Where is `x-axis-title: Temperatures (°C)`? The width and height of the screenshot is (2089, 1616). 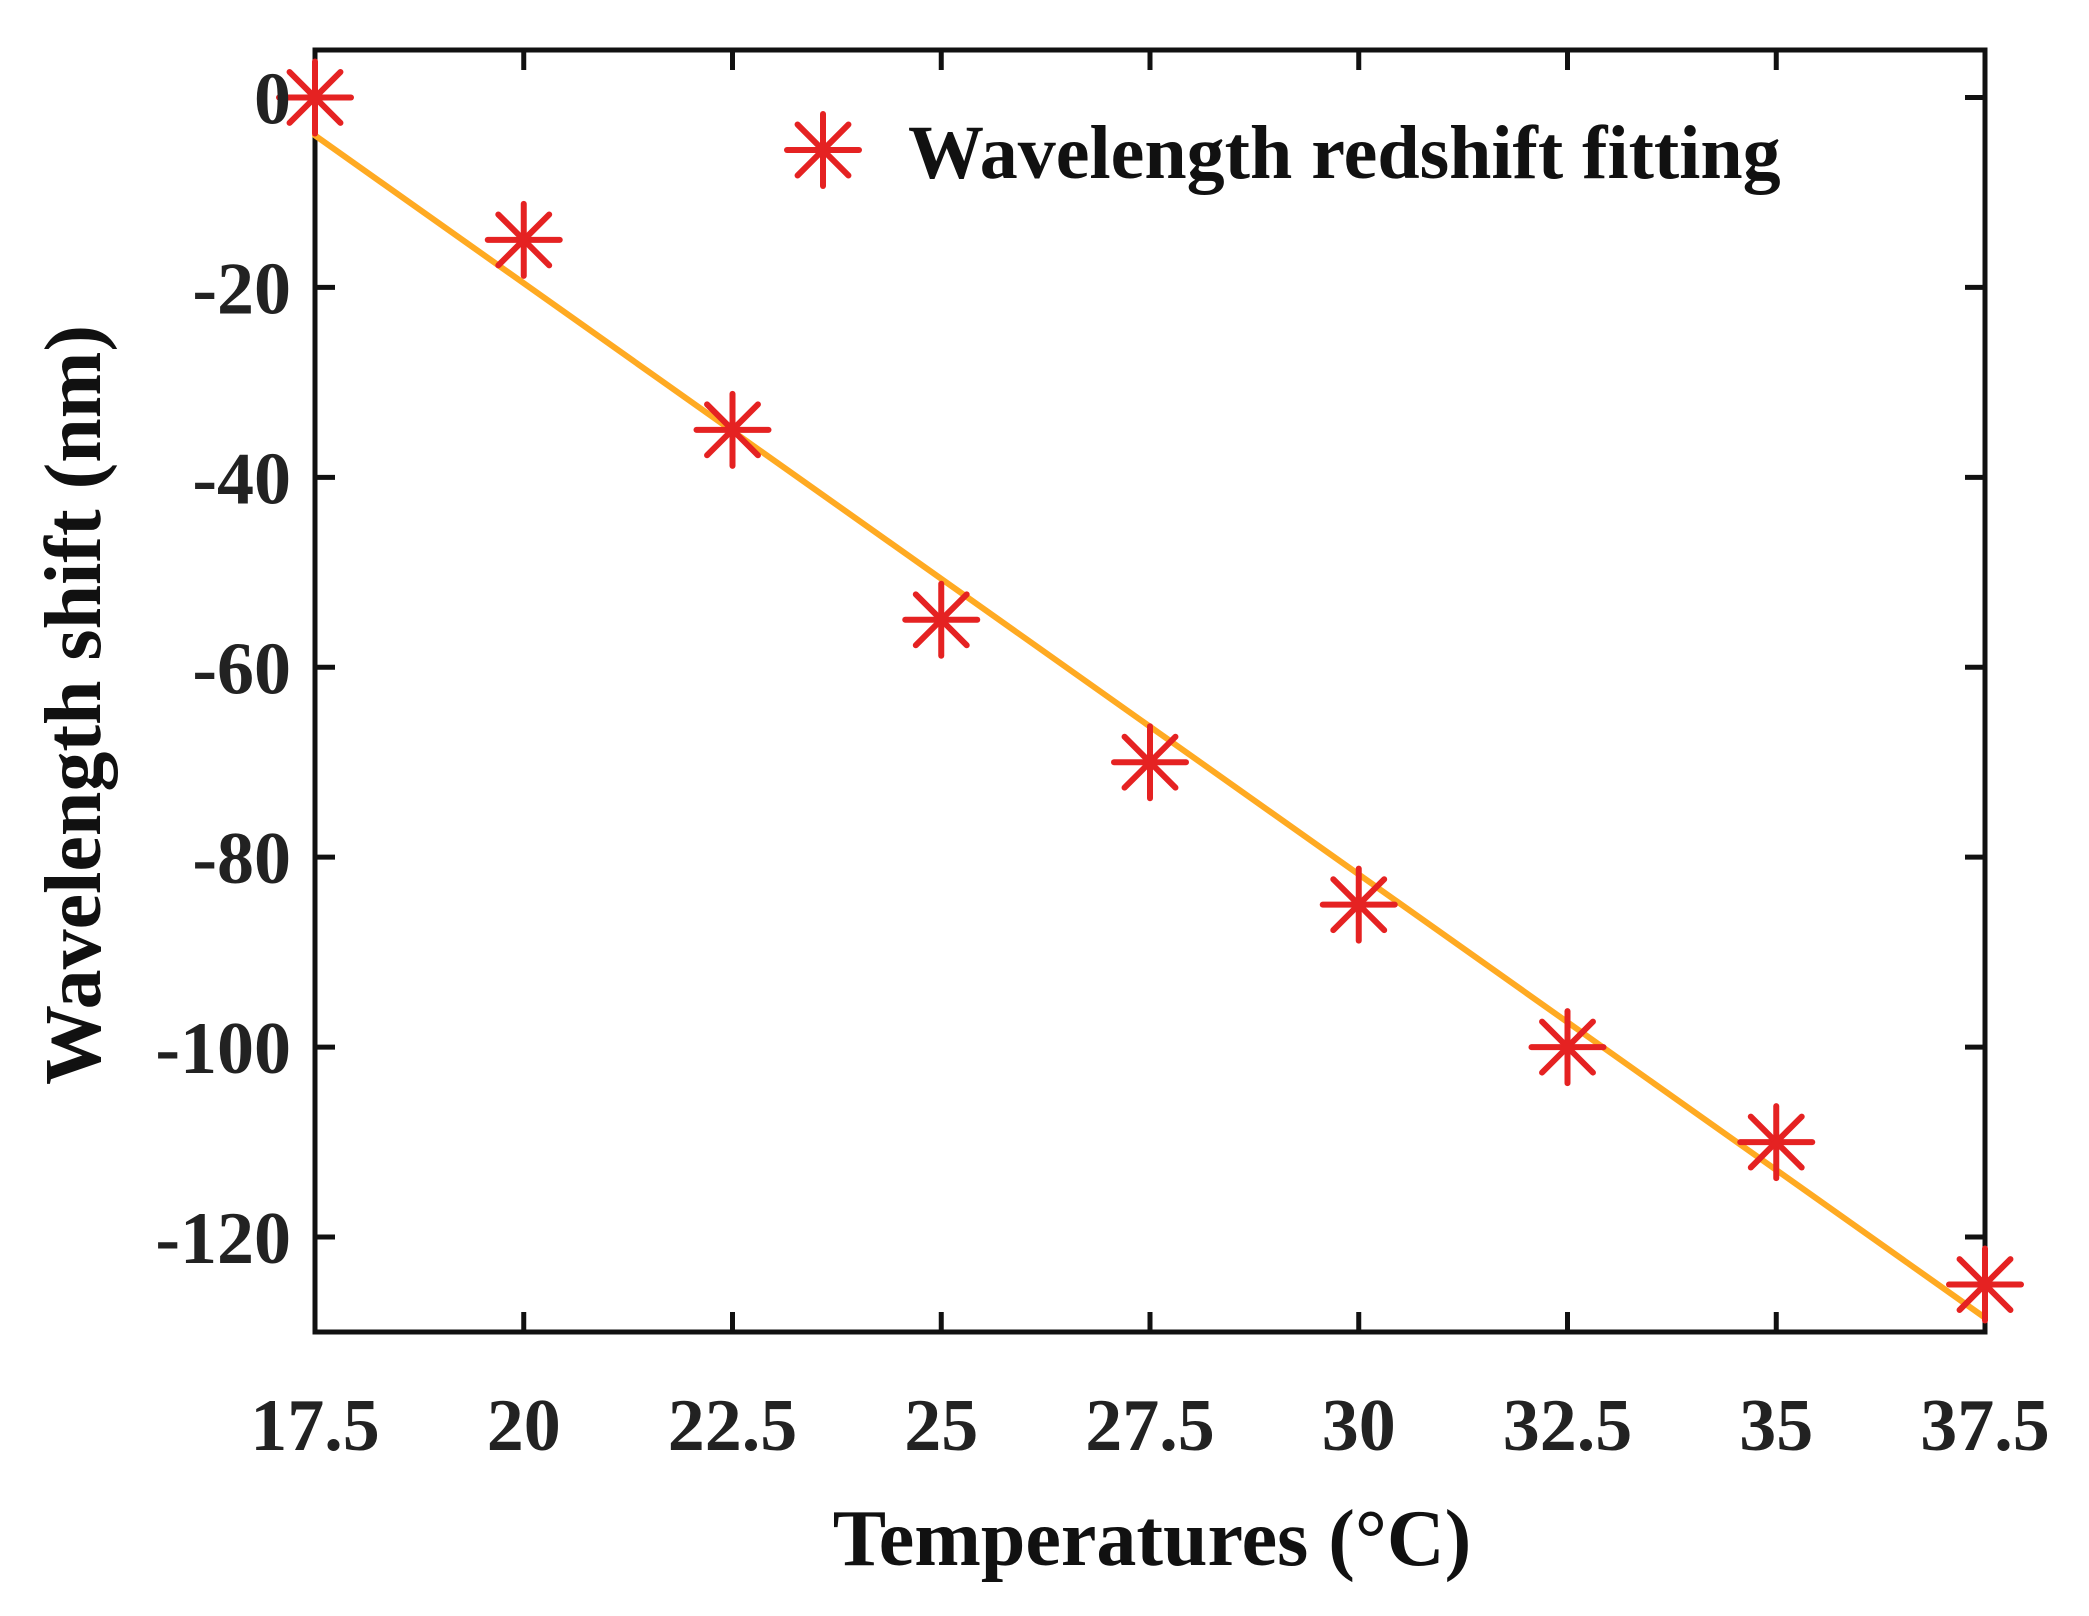 x-axis-title: Temperatures (°C) is located at coordinates (1152, 1539).